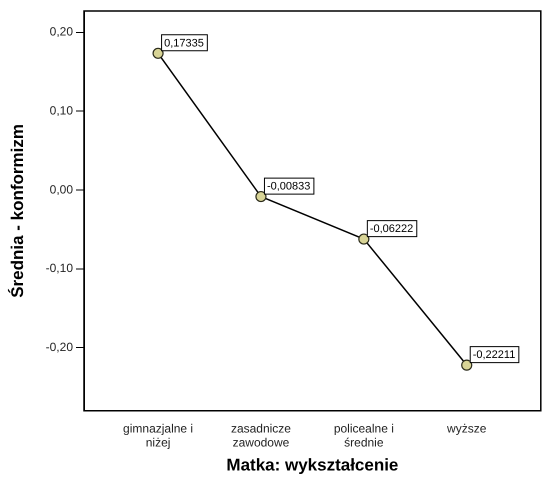 This screenshot has height=478, width=547. I want to click on y-tick-label: 0,20, so click(62, 31).